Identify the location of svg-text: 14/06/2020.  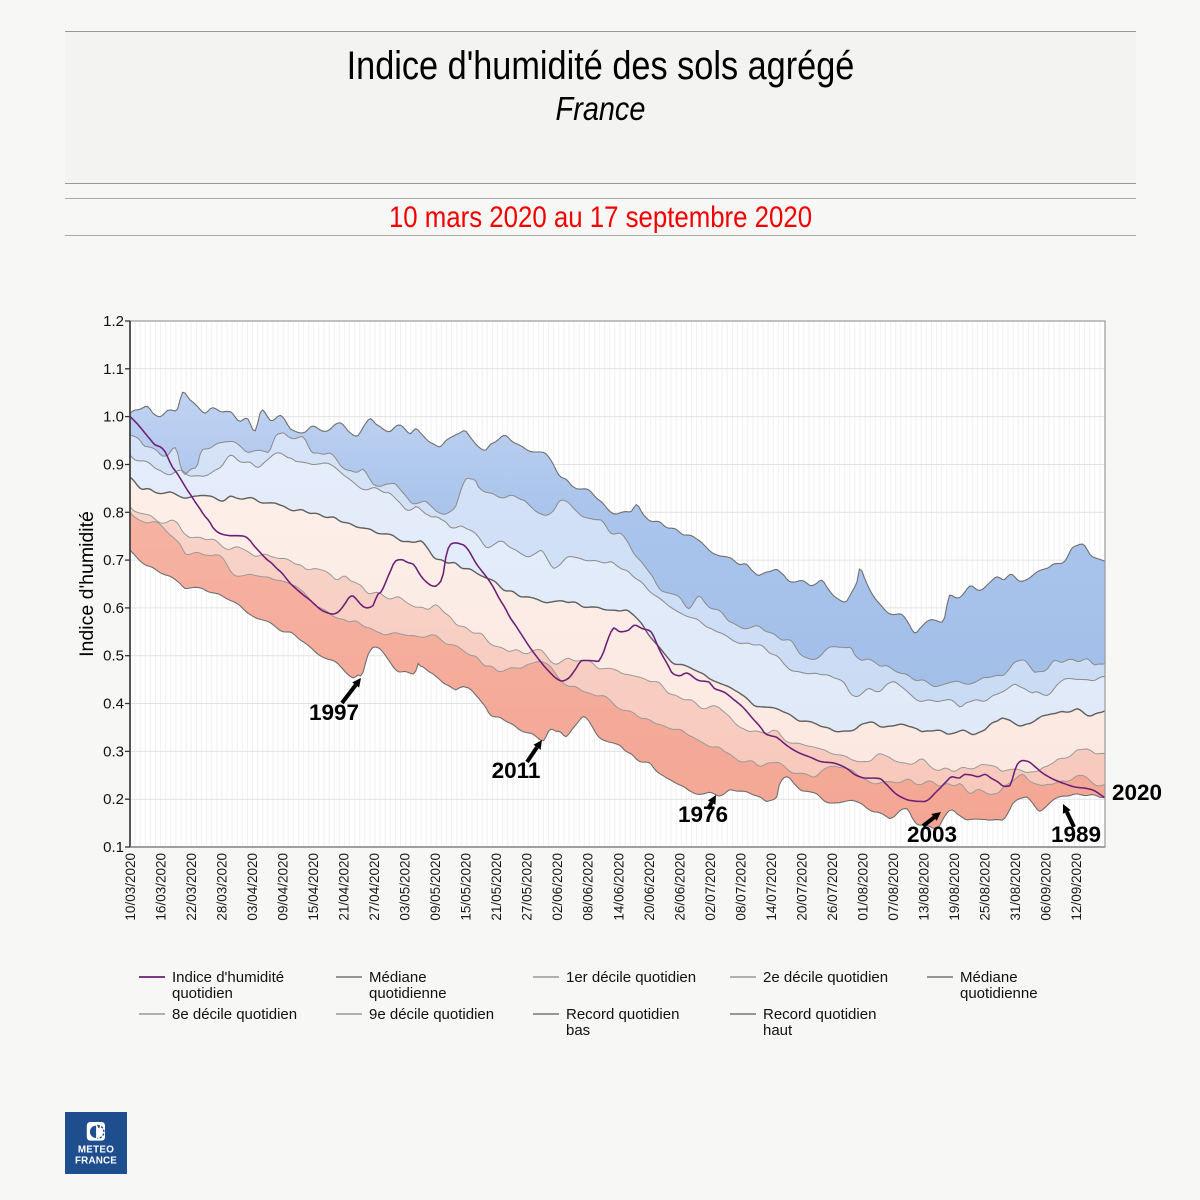
(618, 887).